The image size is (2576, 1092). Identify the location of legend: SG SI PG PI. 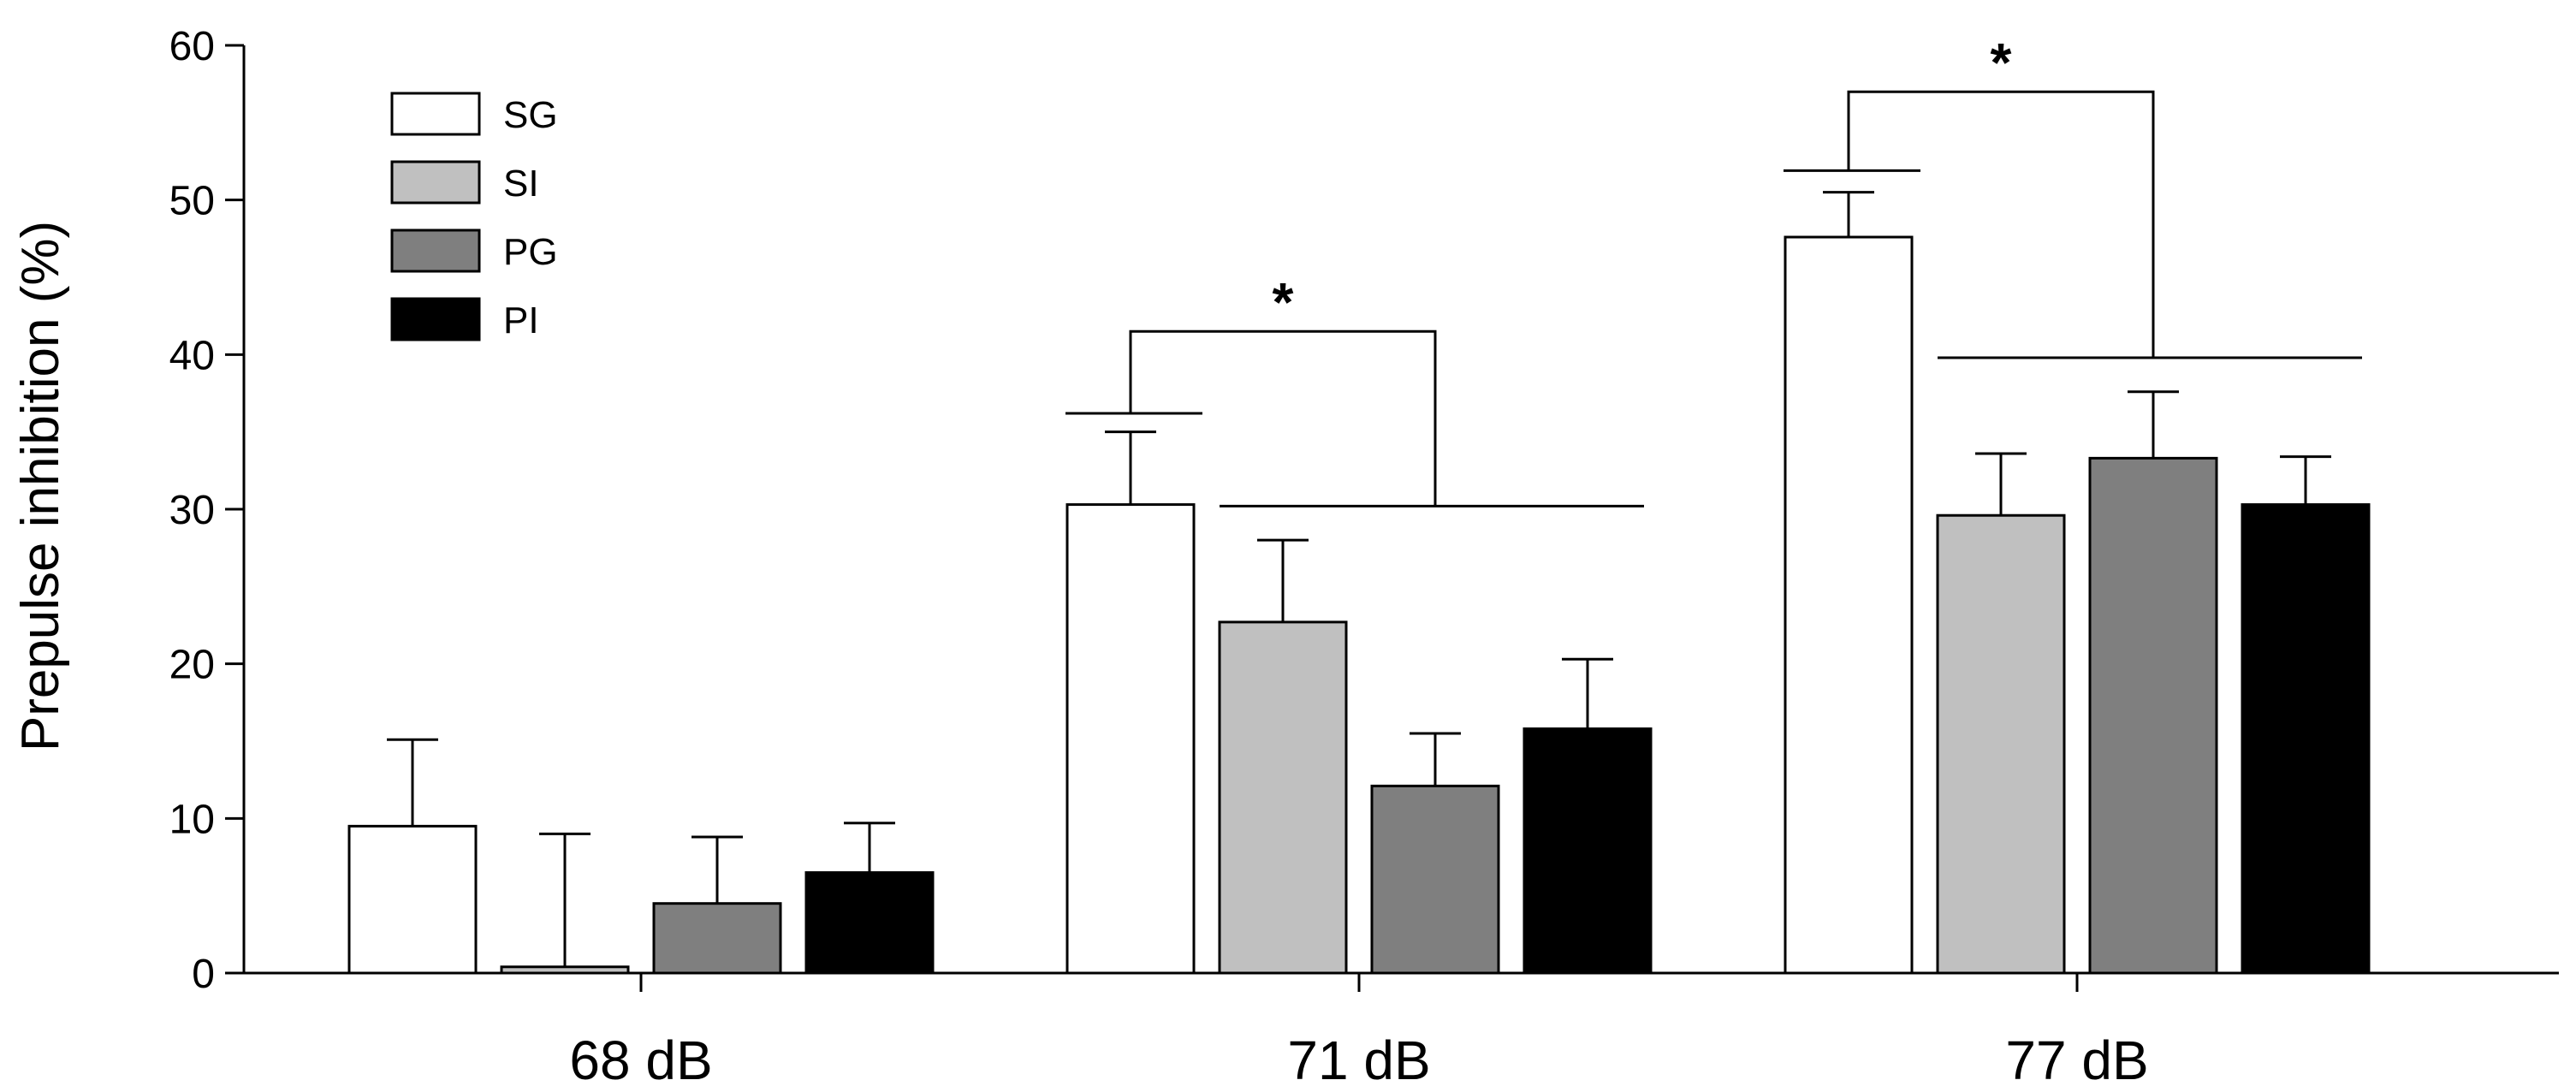
(474, 216).